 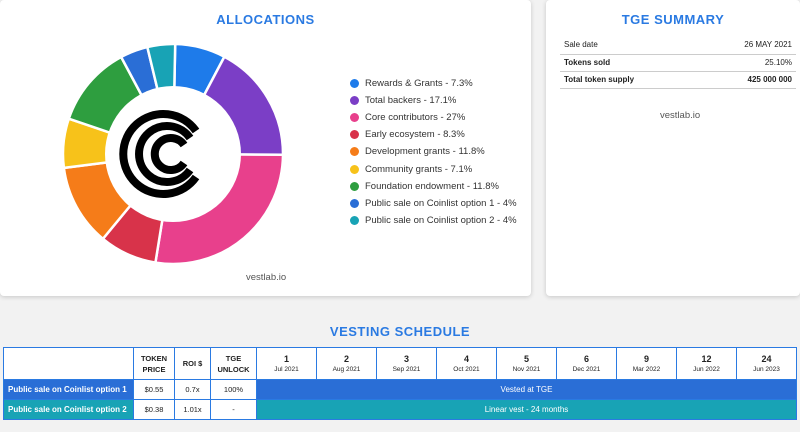 I want to click on month-header: 12 Jun 2022, so click(x=706, y=363).